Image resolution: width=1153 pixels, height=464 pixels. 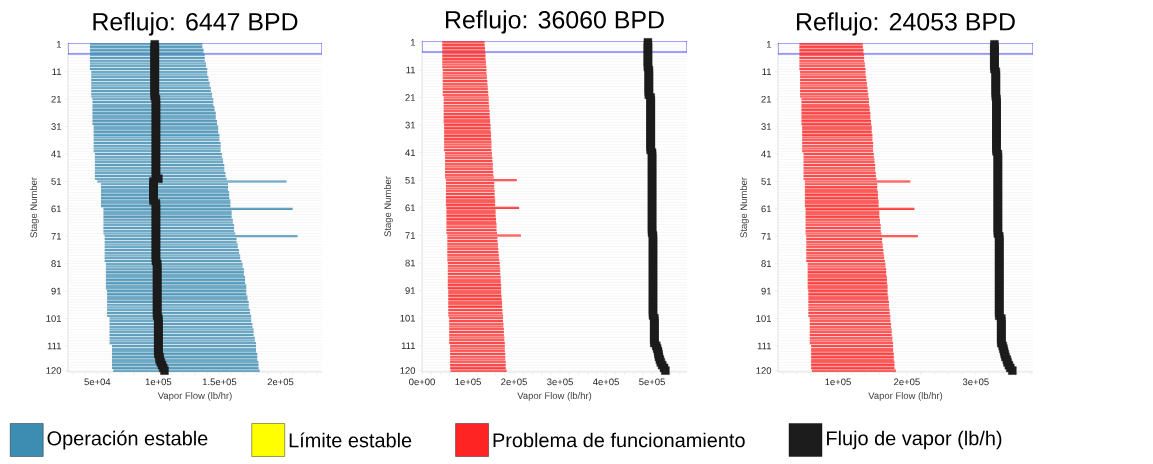 What do you see at coordinates (906, 24) in the screenshot?
I see `chart-title: Reflujo: 24053 BPD` at bounding box center [906, 24].